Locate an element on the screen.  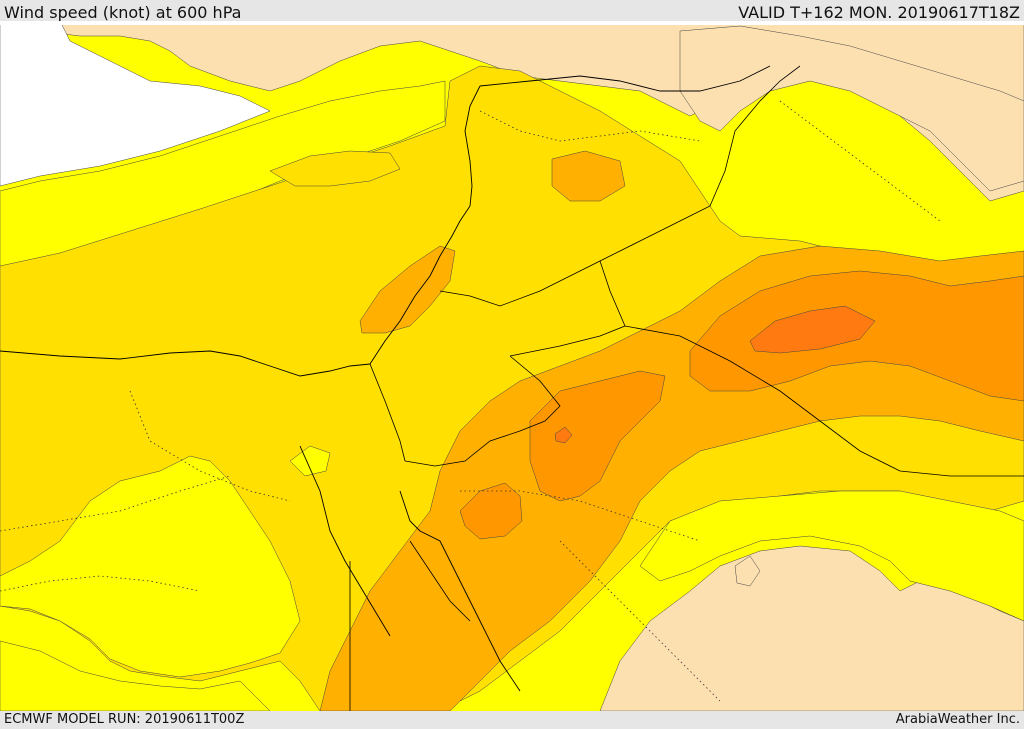
dark-orange-core is located at coordinates (812, 329).